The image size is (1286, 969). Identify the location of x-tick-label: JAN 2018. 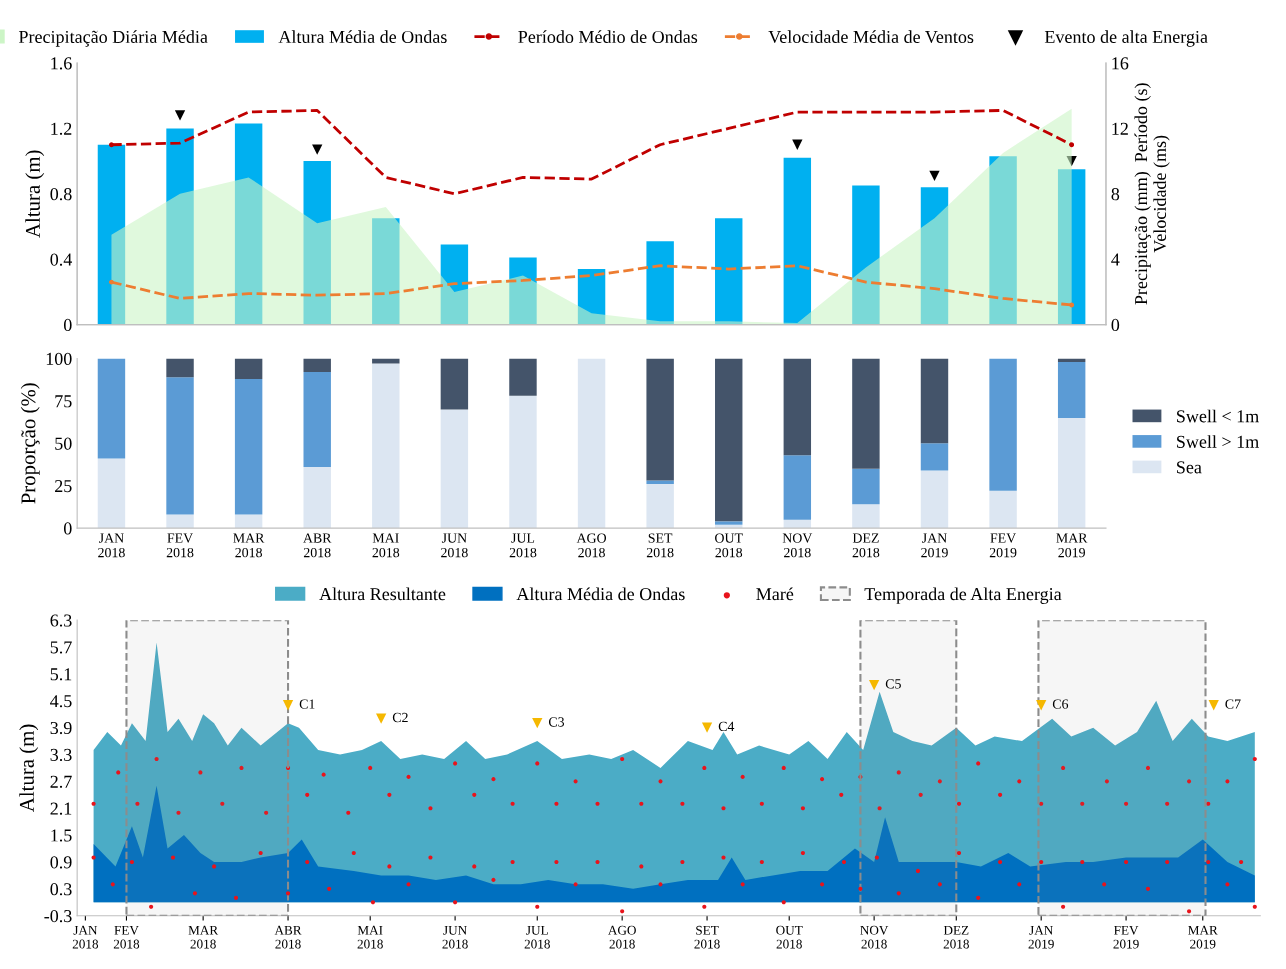
(85, 937).